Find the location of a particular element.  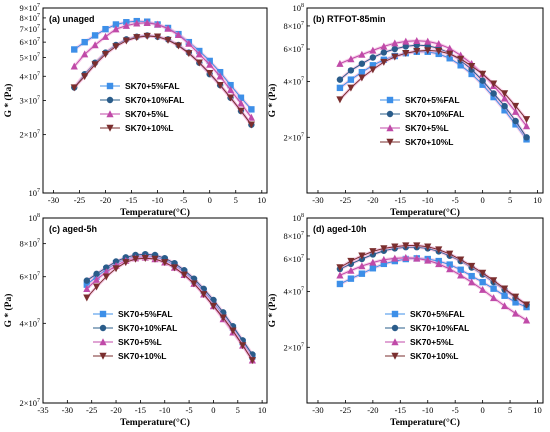

y-tick-label: 7×10⁷ is located at coordinates (29, 29).